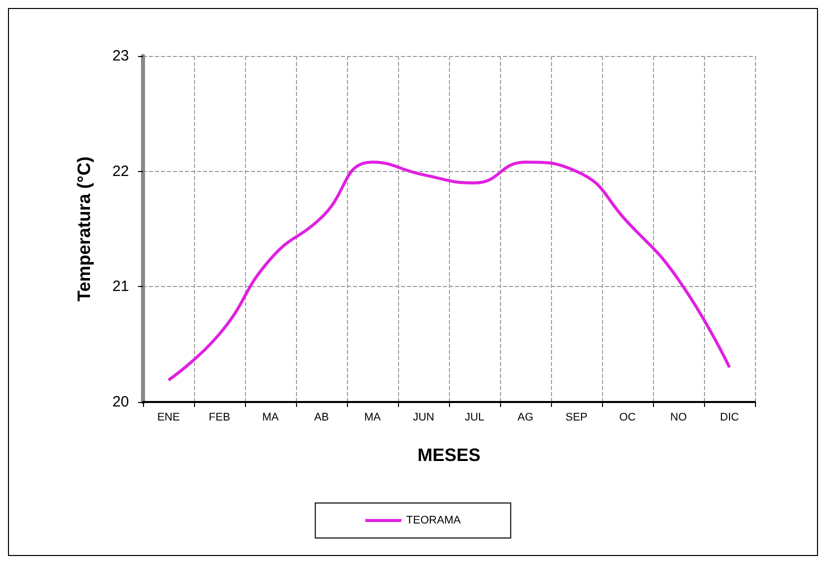 Image resolution: width=833 pixels, height=576 pixels. What do you see at coordinates (321, 418) in the screenshot?
I see `x-tick-label: AB` at bounding box center [321, 418].